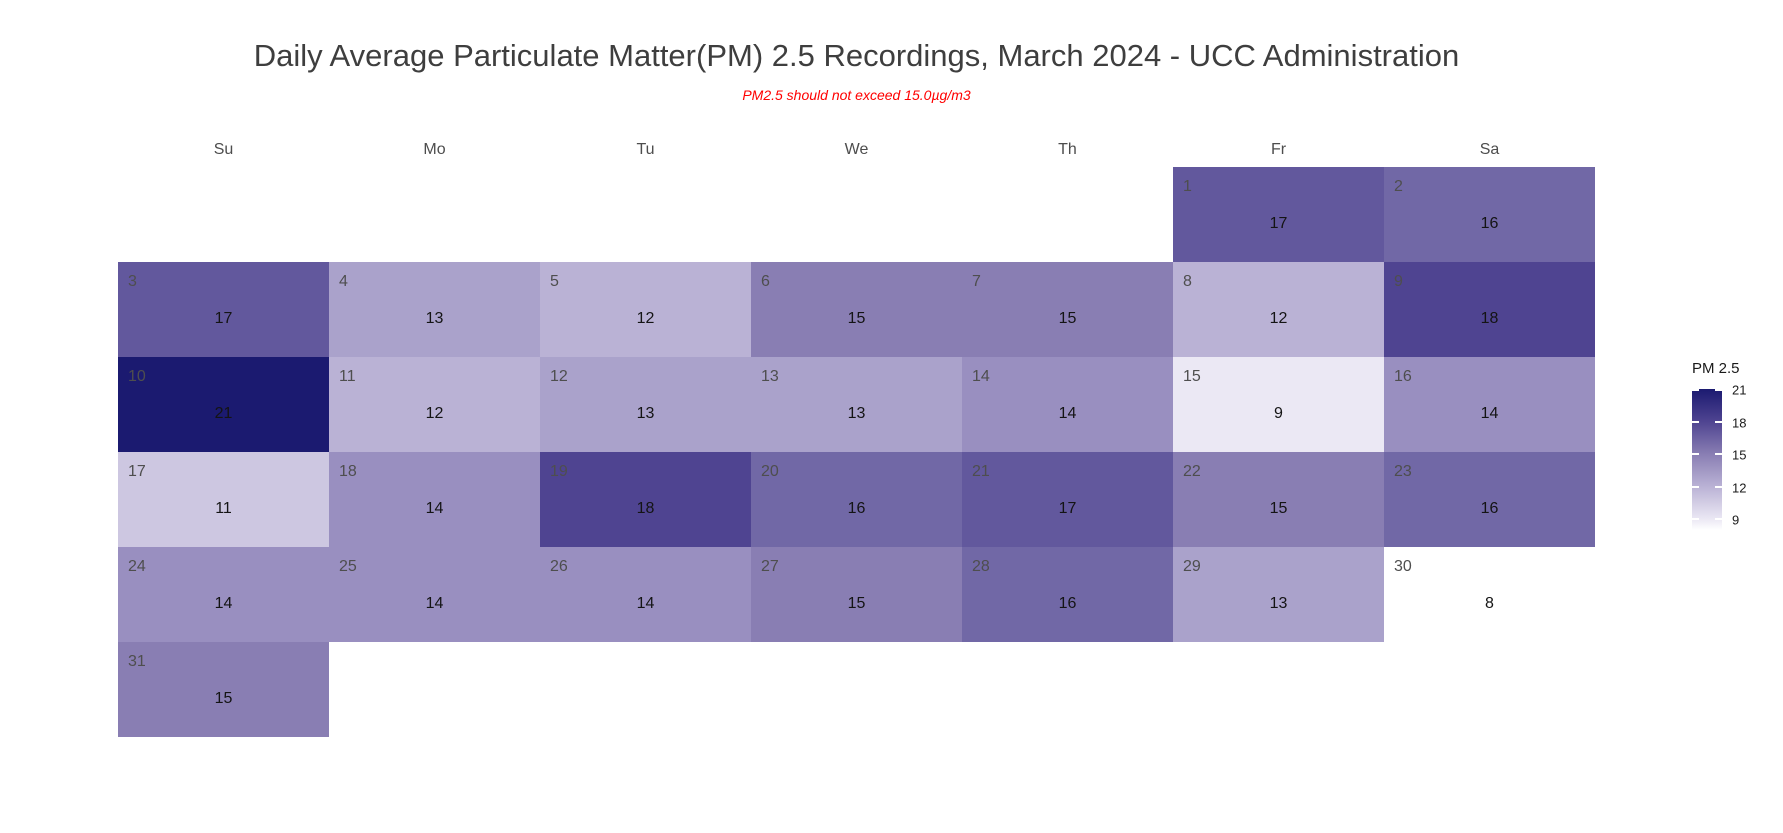 This screenshot has height=833, width=1783. What do you see at coordinates (1707, 459) in the screenshot?
I see `legend-colorbar` at bounding box center [1707, 459].